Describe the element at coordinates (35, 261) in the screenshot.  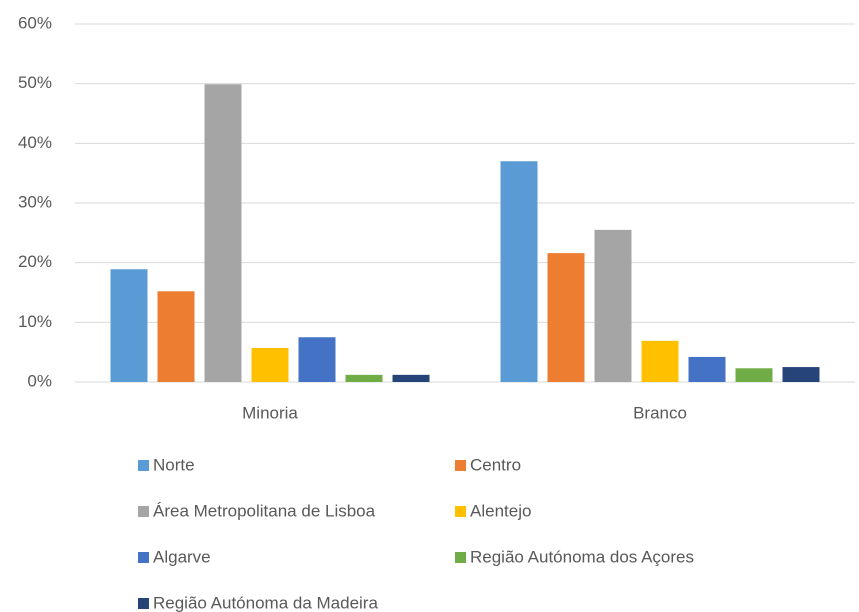
I see `y-tick-label: 20%` at that location.